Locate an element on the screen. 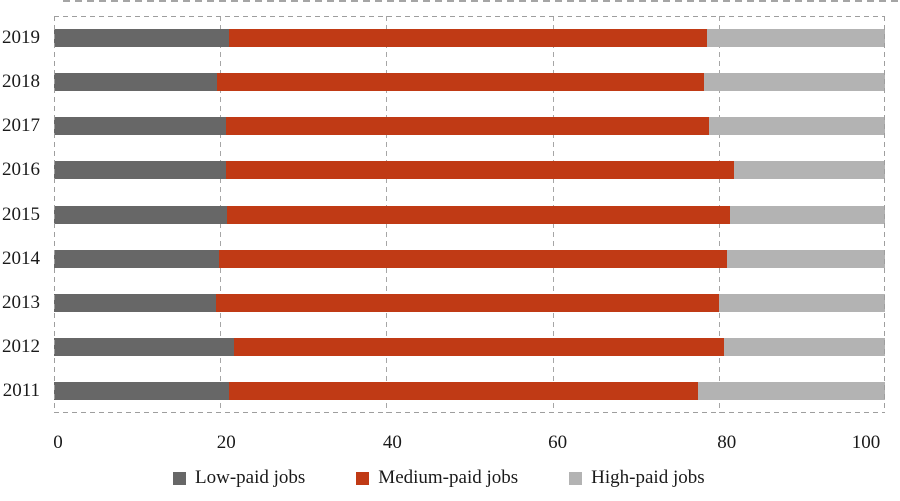 The height and width of the screenshot is (501, 900). bar-row-2012 is located at coordinates (469, 346).